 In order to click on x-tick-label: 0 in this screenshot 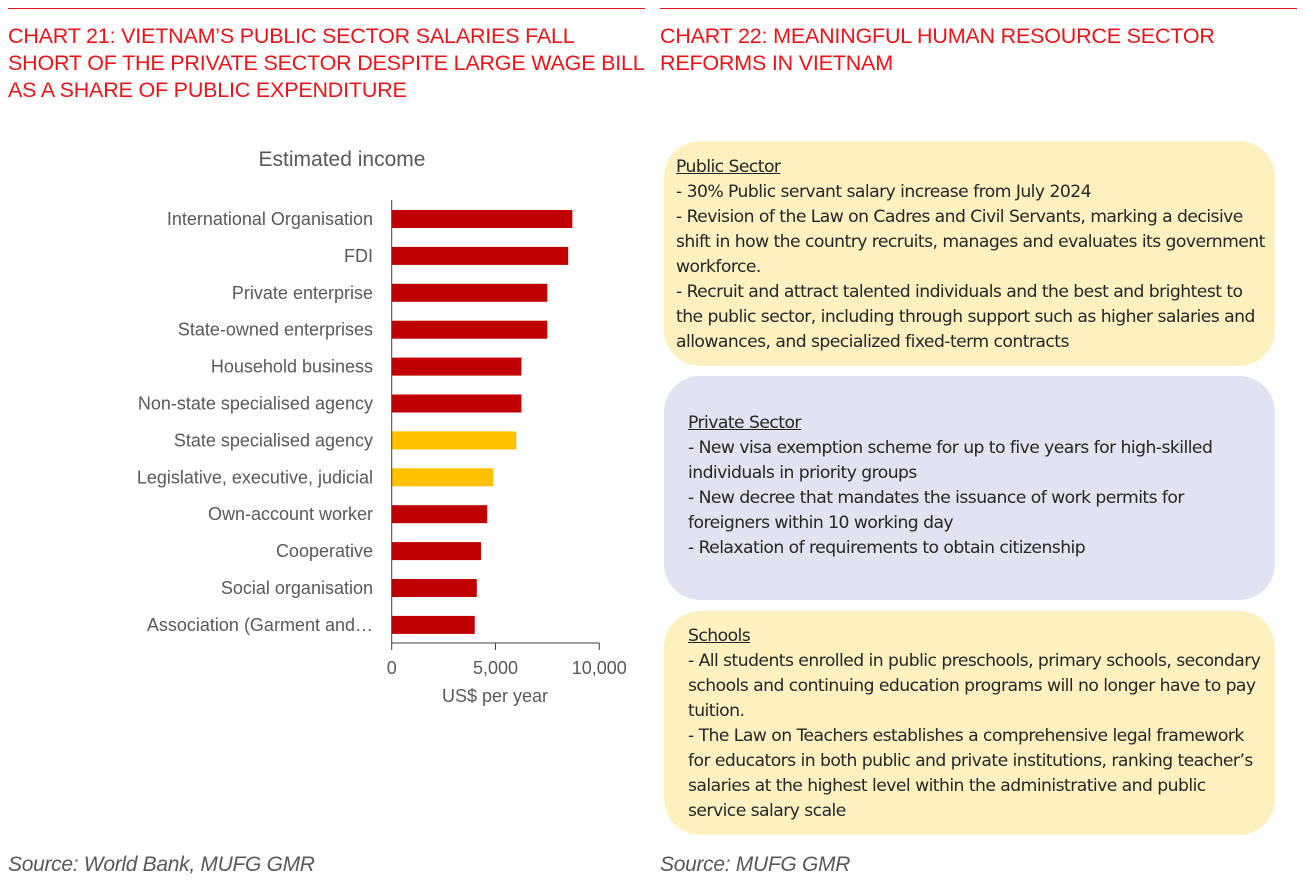, I will do `click(392, 668)`.